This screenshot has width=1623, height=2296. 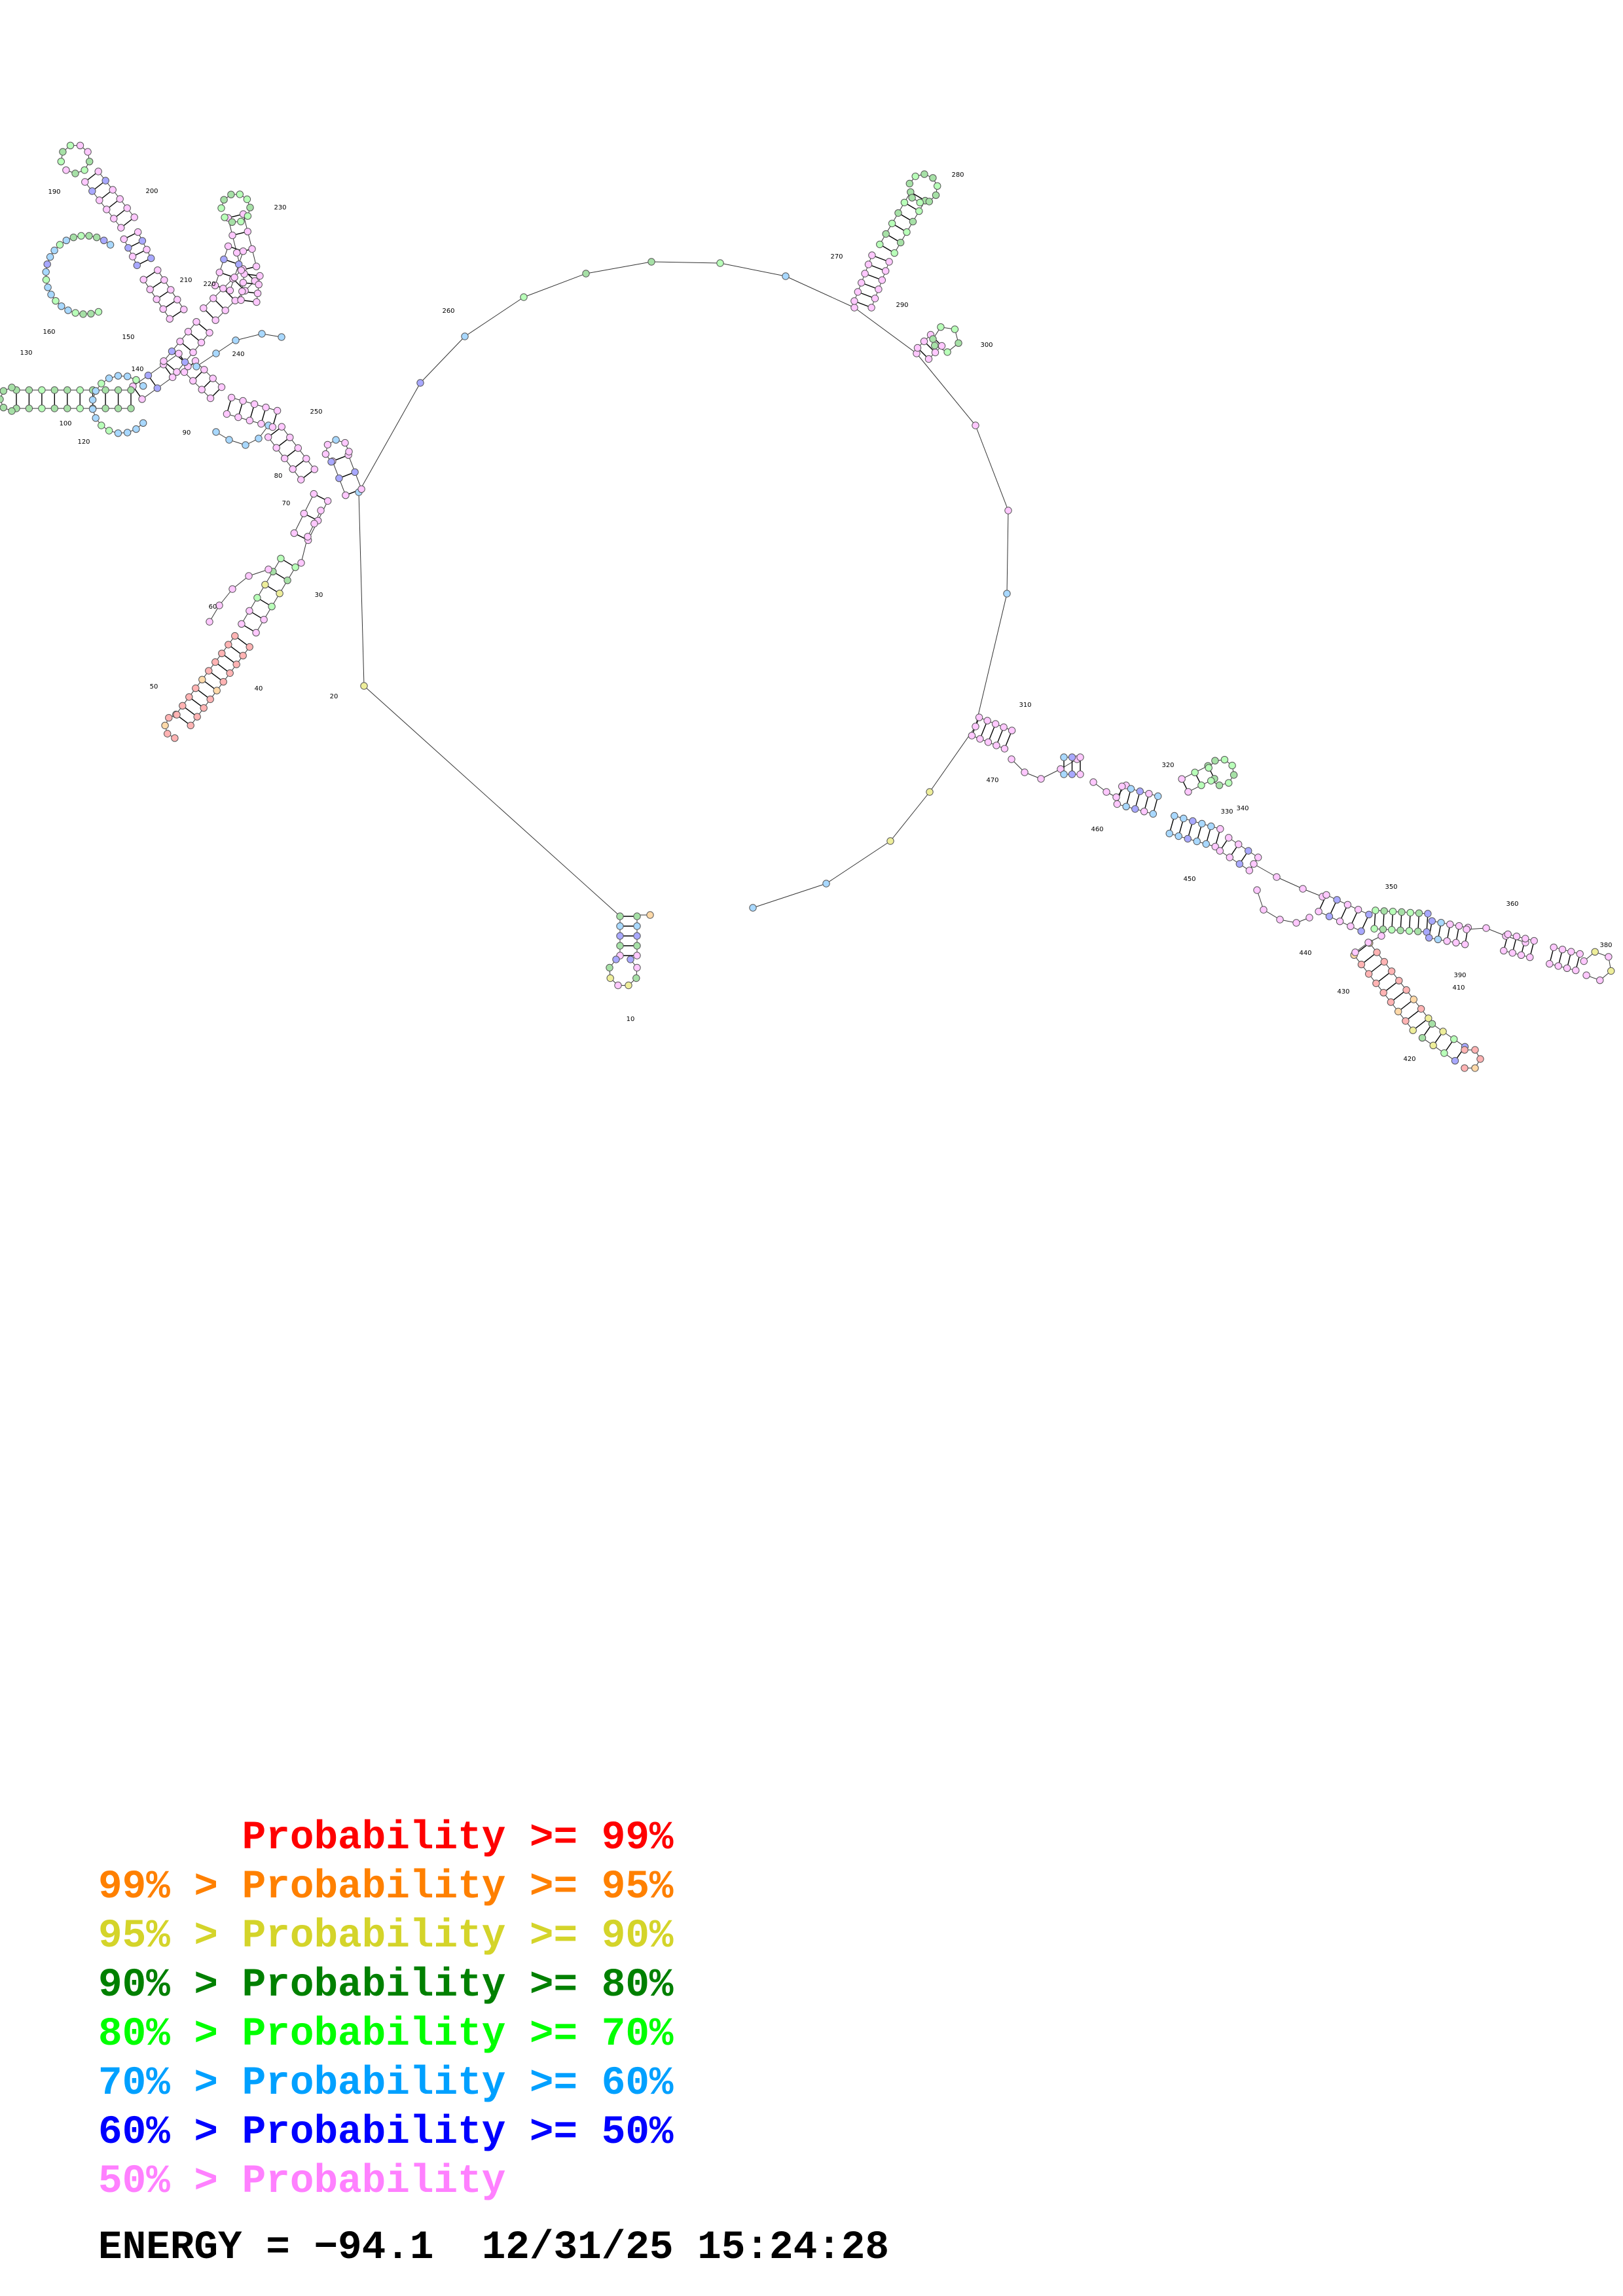 What do you see at coordinates (986, 345) in the screenshot?
I see `position-label: 300` at bounding box center [986, 345].